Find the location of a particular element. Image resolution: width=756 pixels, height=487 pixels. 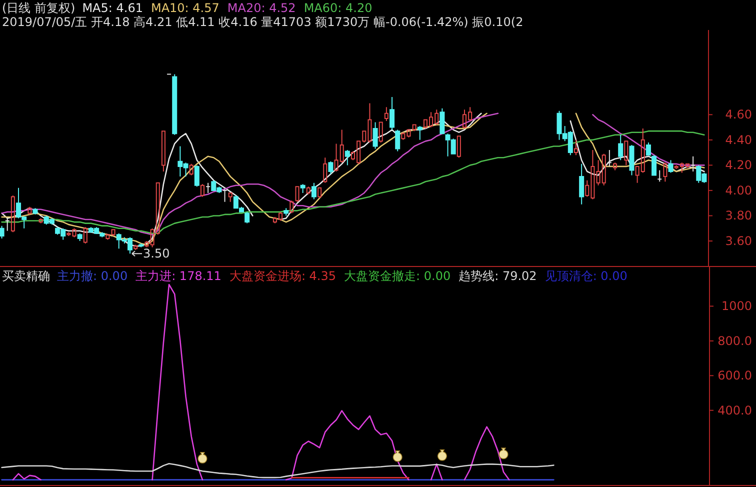

line-series is located at coordinates (277, 470).